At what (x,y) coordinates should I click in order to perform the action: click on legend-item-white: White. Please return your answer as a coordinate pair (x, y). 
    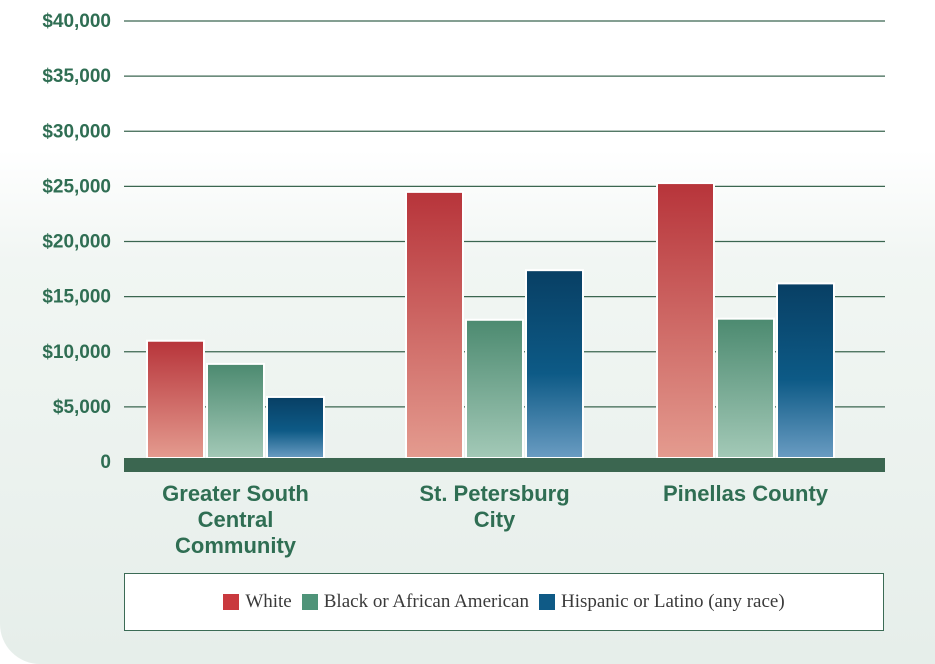
    Looking at the image, I should click on (257, 602).